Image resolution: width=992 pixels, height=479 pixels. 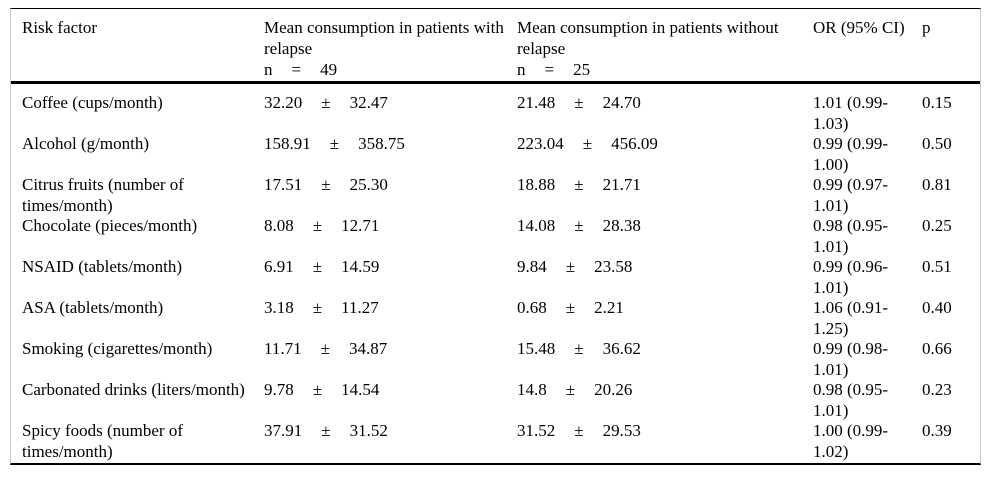 I want to click on or-ci-cell: 1.01 (0.99-1.03), so click(x=867, y=113).